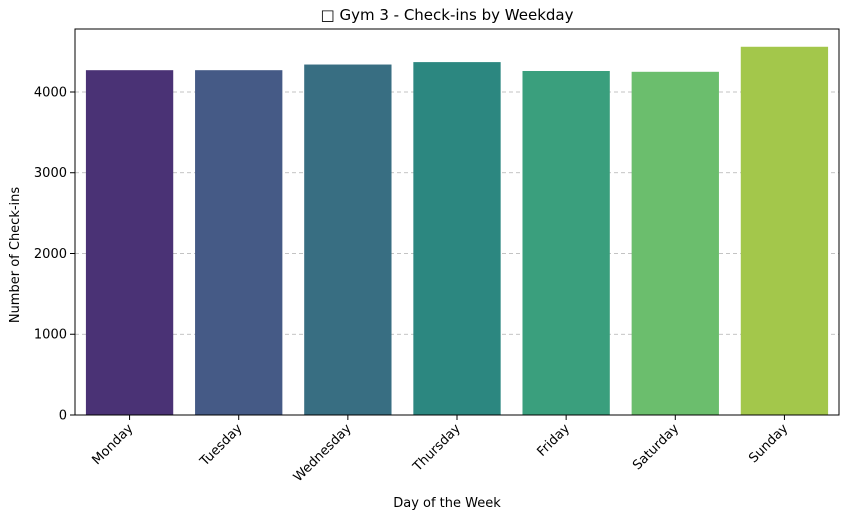 This screenshot has width=859, height=521. What do you see at coordinates (656, 447) in the screenshot?
I see `x-tick-label-saturday: Saturday` at bounding box center [656, 447].